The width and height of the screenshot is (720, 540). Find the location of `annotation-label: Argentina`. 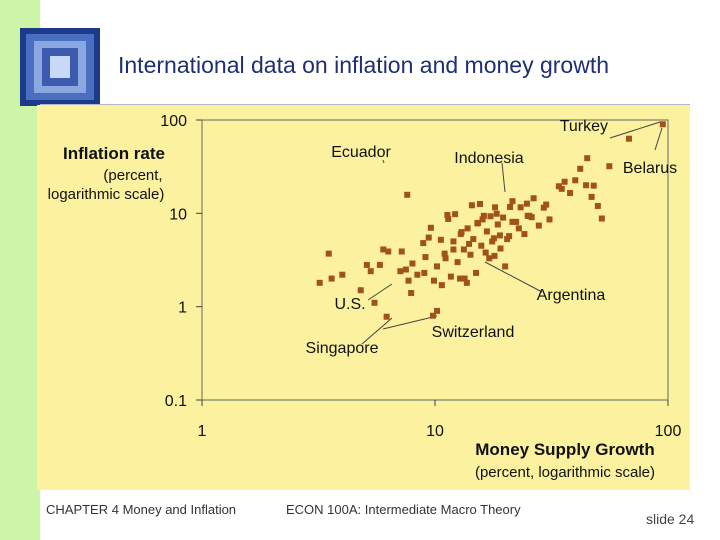

annotation-label: Argentina is located at coordinates (571, 295).